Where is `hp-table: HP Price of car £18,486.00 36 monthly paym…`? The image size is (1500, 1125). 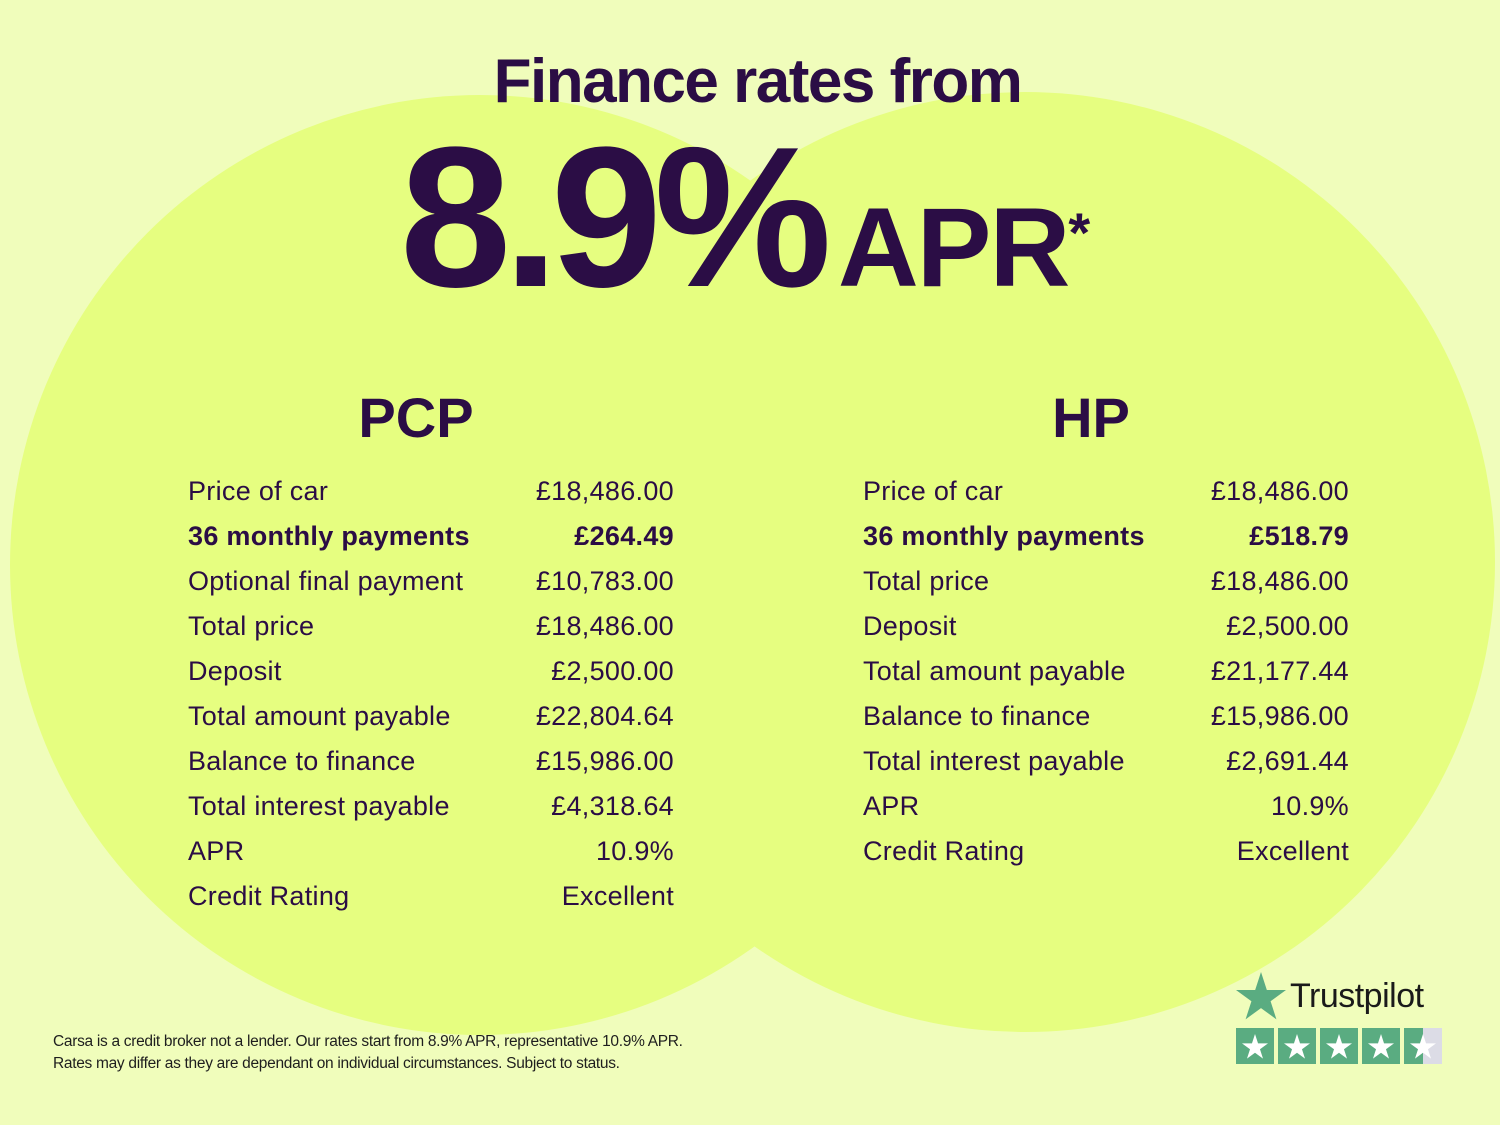 hp-table: HP Price of car £18,486.00 36 monthly paym… is located at coordinates (1106, 634).